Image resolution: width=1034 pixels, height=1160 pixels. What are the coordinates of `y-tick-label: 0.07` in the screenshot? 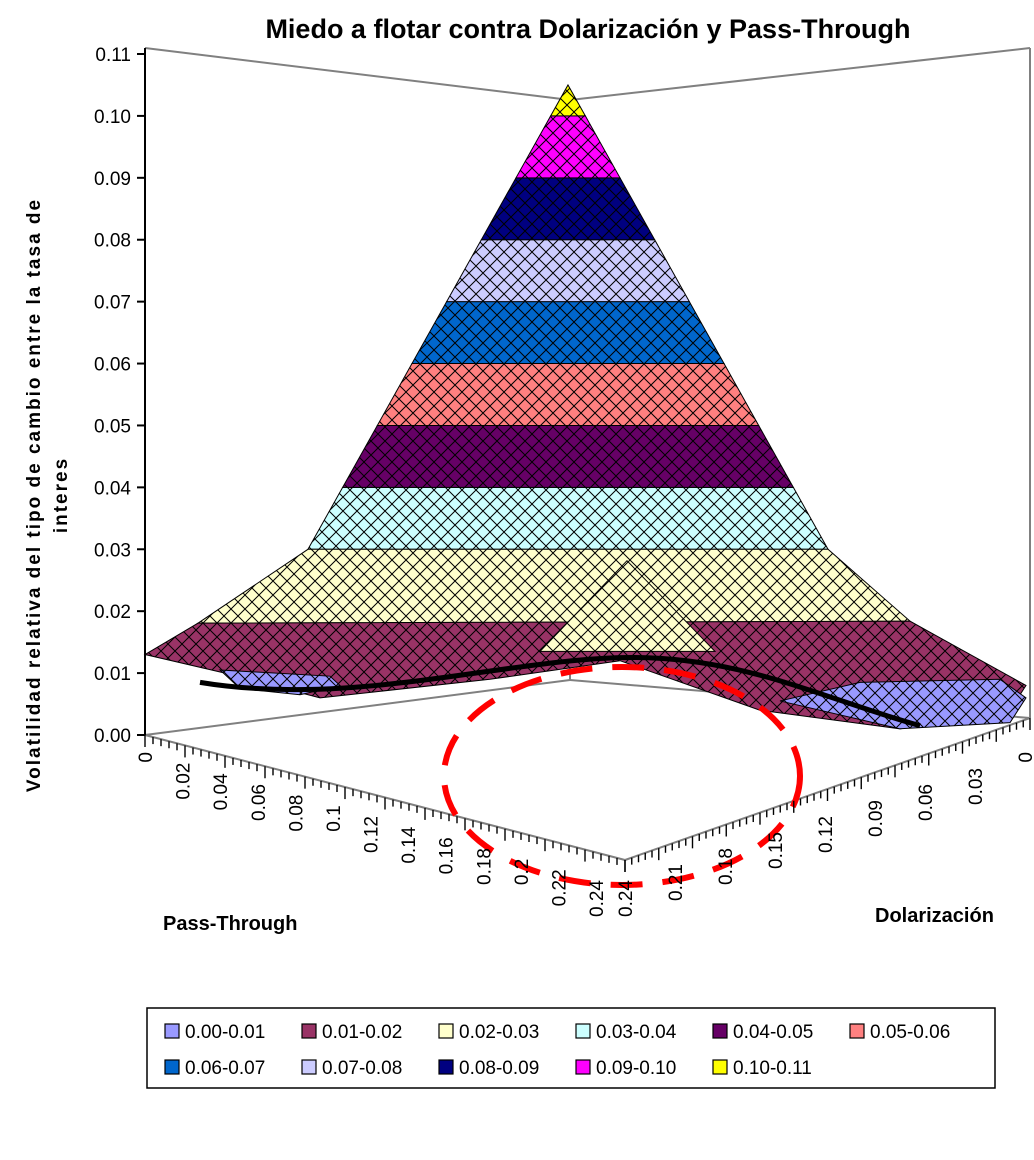 It's located at (112, 303).